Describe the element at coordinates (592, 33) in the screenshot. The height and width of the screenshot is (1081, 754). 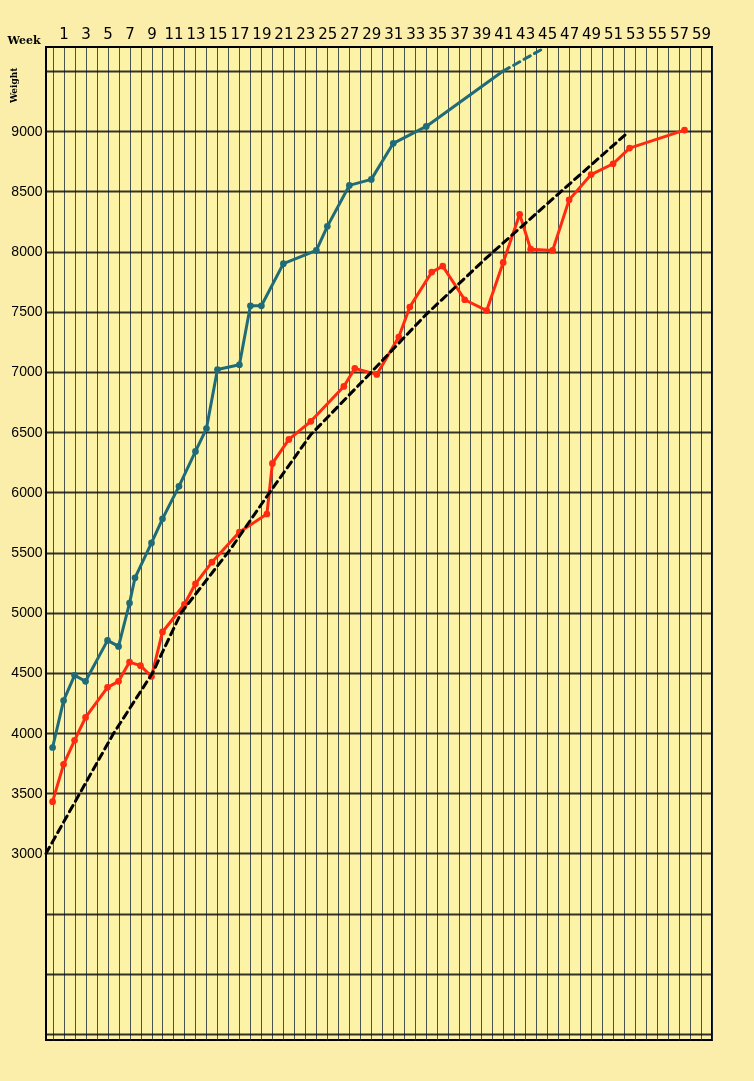
I see `x-tick-label: 49` at that location.